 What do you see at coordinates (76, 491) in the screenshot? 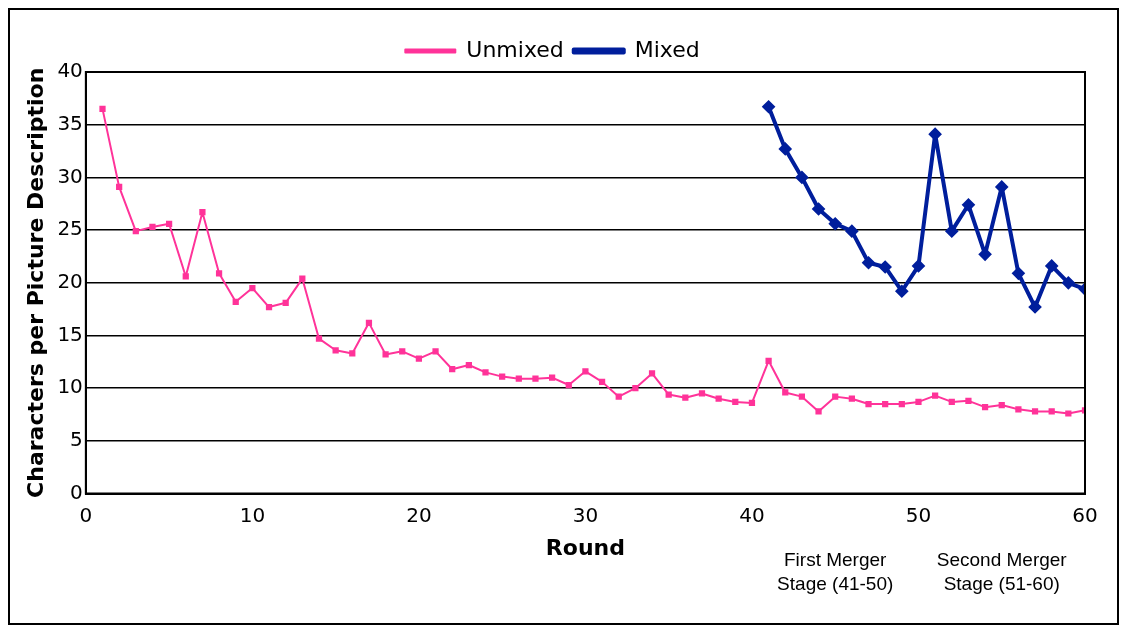
I see `y-tick-label: 0` at bounding box center [76, 491].